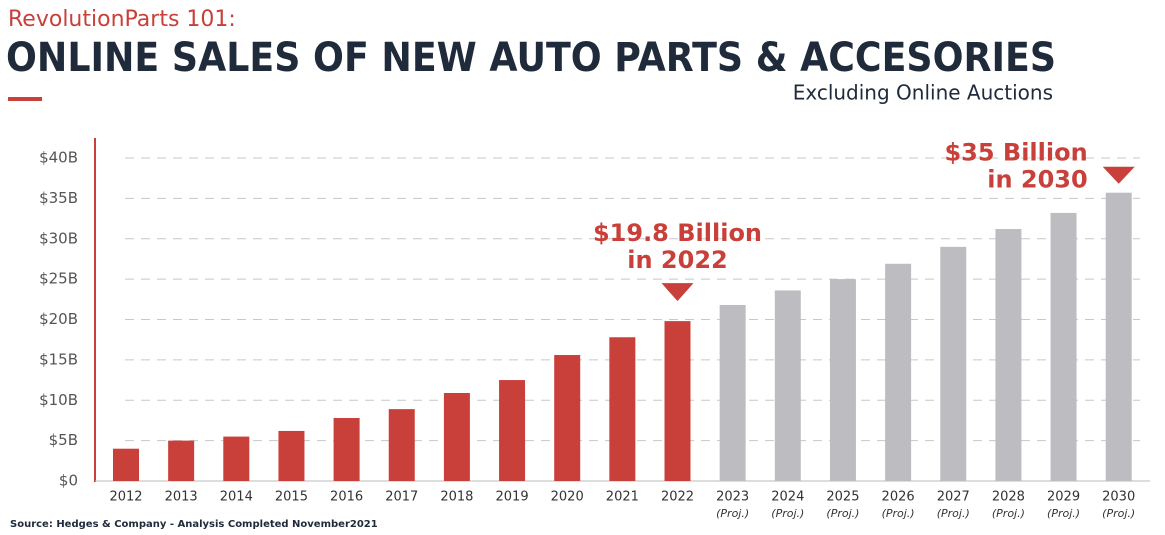 This screenshot has width=1165, height=535. I want to click on pretitle: RevolutionParts 101:, so click(122, 19).